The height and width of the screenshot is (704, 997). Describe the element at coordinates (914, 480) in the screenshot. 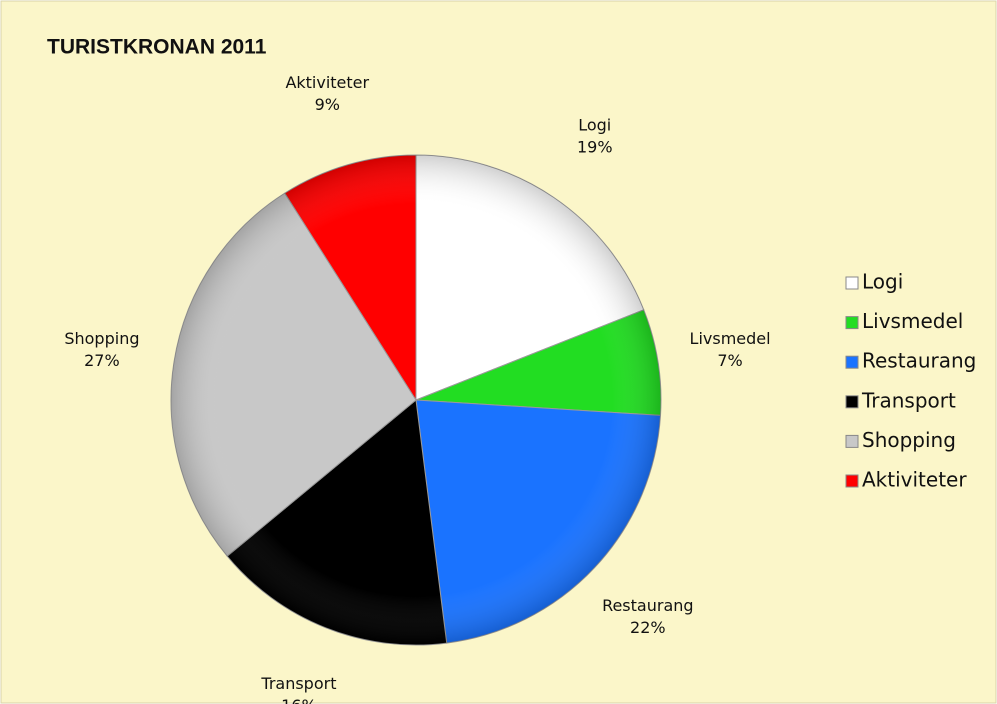

I see `legend-label: Aktiviteter` at that location.